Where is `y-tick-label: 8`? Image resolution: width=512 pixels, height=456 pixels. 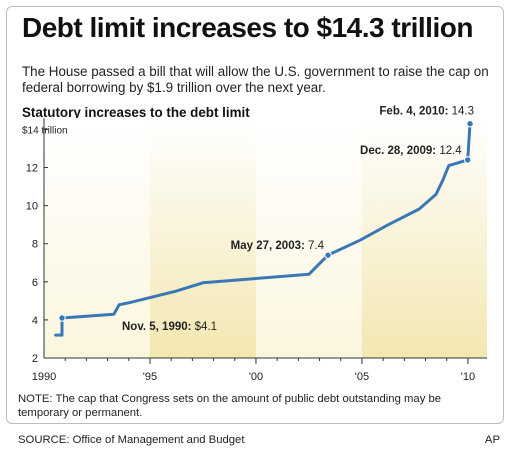 y-tick-label: 8 is located at coordinates (35, 245).